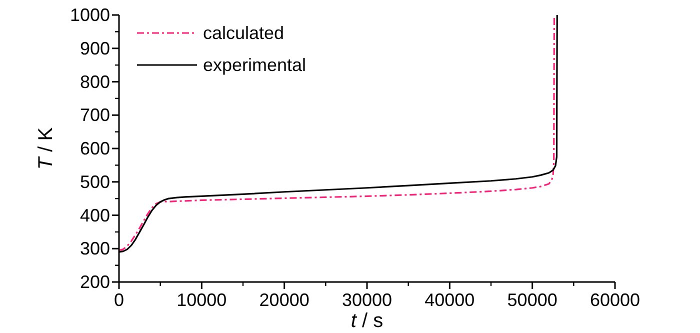 Image resolution: width=700 pixels, height=333 pixels. I want to click on y-tick-label: 200, so click(95, 282).